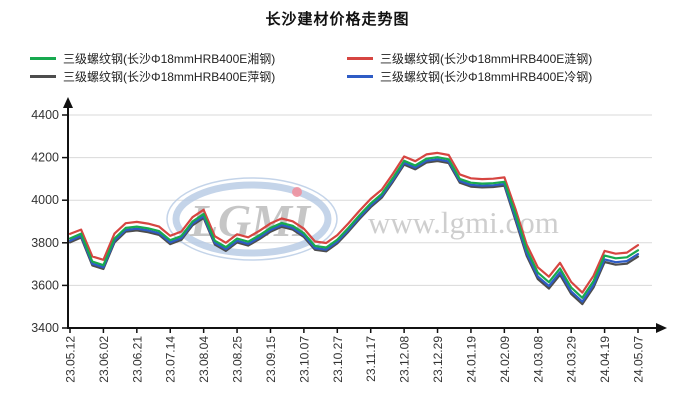  What do you see at coordinates (71, 359) in the screenshot?
I see `x-tick-label: 23.05.12` at bounding box center [71, 359].